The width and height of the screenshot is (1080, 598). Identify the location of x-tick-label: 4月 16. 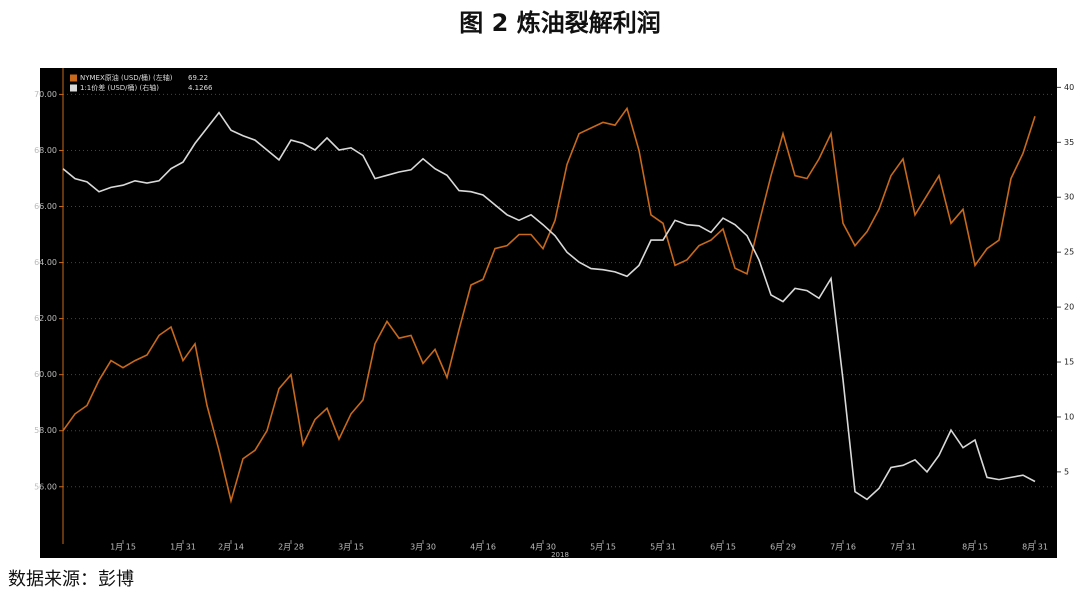
(483, 547).